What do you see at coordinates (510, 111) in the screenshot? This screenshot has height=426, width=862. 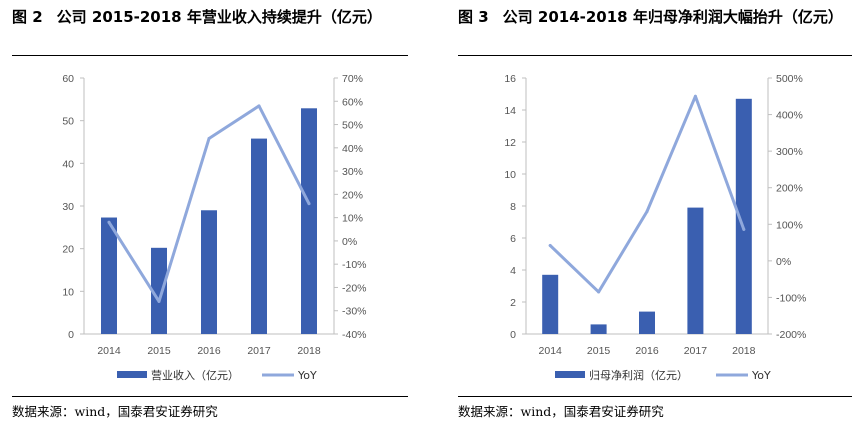 I see `y-left-tick-label: 14` at bounding box center [510, 111].